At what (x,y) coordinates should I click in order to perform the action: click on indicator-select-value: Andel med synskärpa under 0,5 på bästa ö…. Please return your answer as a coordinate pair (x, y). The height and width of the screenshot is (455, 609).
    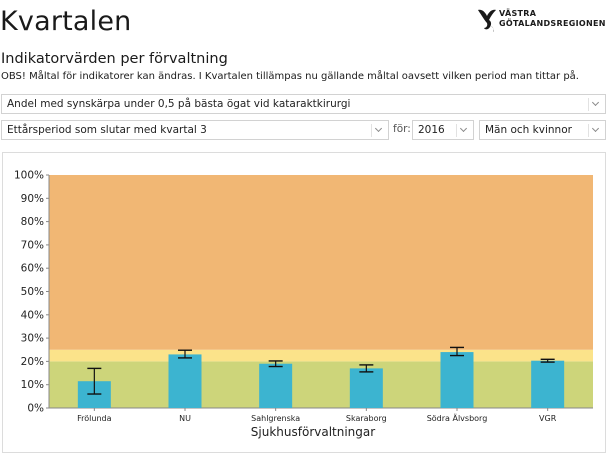
    Looking at the image, I should click on (179, 104).